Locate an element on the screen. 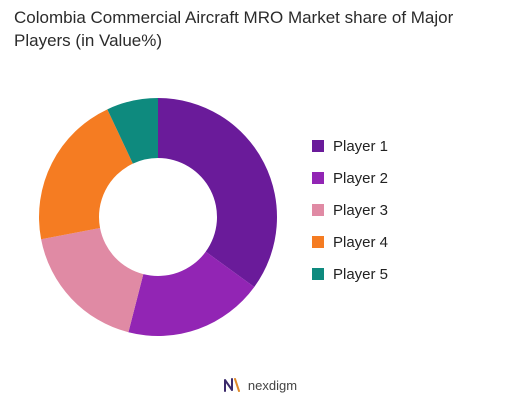 The image size is (519, 412). legend-label: Player 4 is located at coordinates (361, 242).